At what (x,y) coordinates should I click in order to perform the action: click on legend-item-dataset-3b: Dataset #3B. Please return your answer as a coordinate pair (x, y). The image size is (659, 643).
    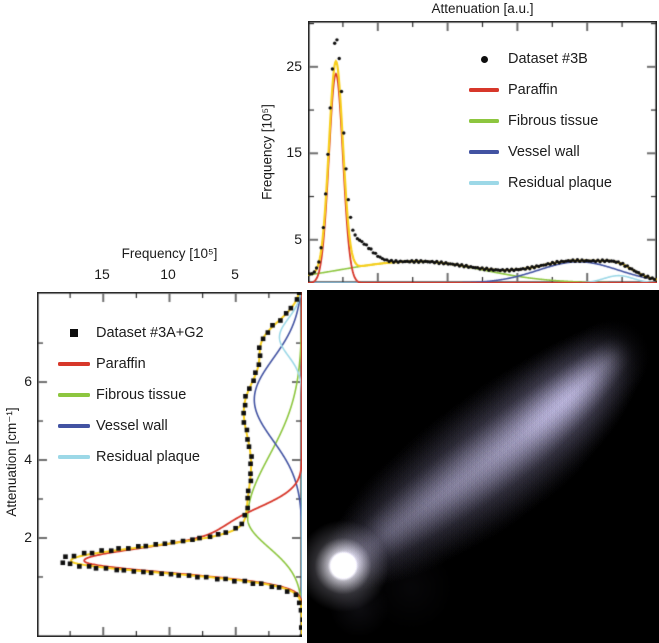
    Looking at the image, I should click on (528, 59).